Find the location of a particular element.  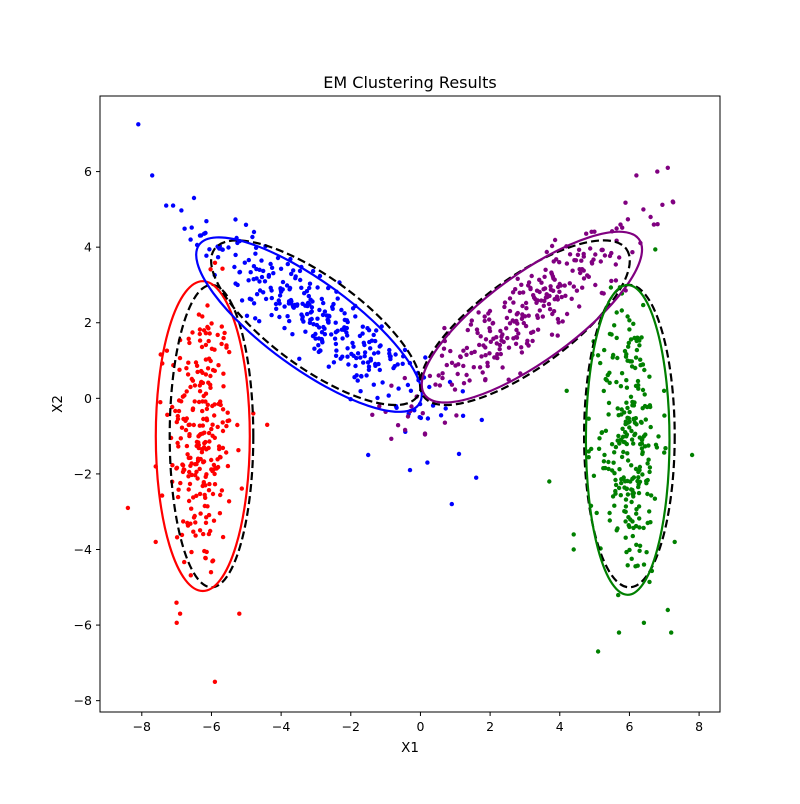

y-tick-label: 0 is located at coordinates (88, 398).